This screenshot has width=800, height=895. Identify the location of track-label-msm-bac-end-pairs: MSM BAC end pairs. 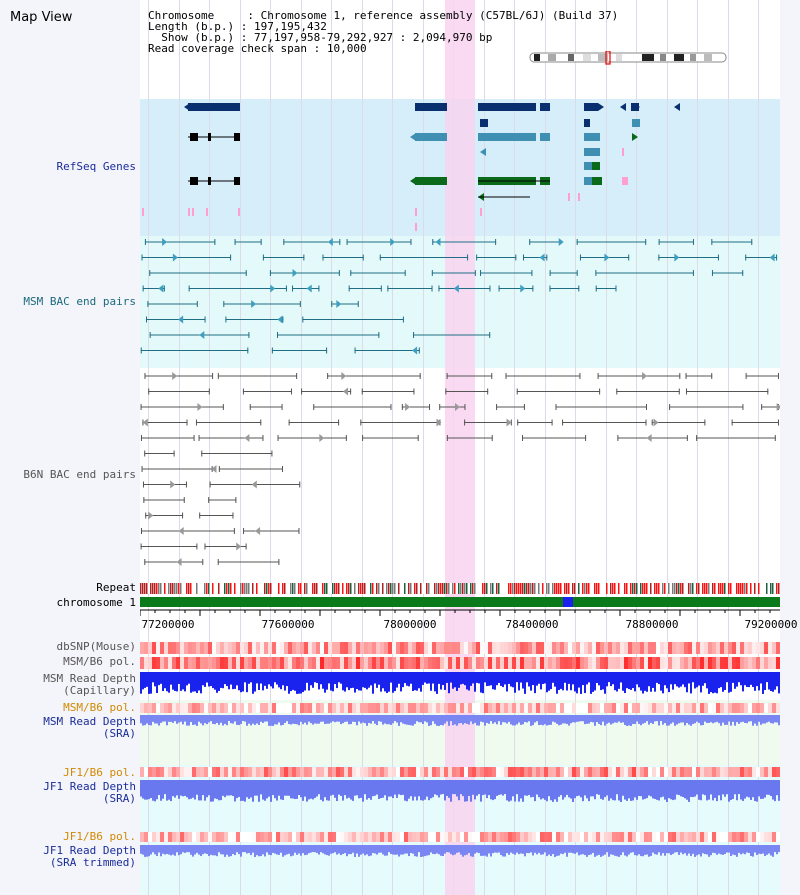
(79, 301).